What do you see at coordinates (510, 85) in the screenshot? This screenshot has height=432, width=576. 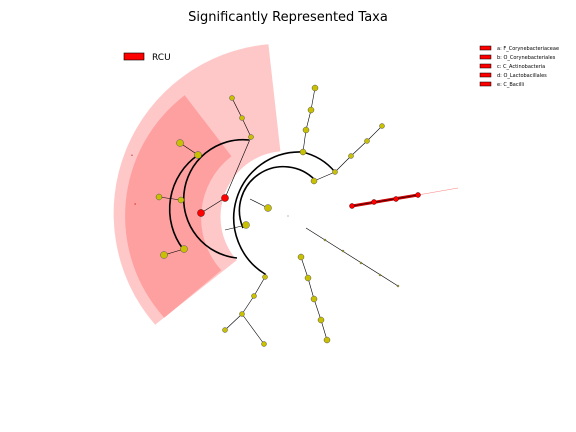 I see `taxa-legend-entry-e: e: C_Bacilli` at bounding box center [510, 85].